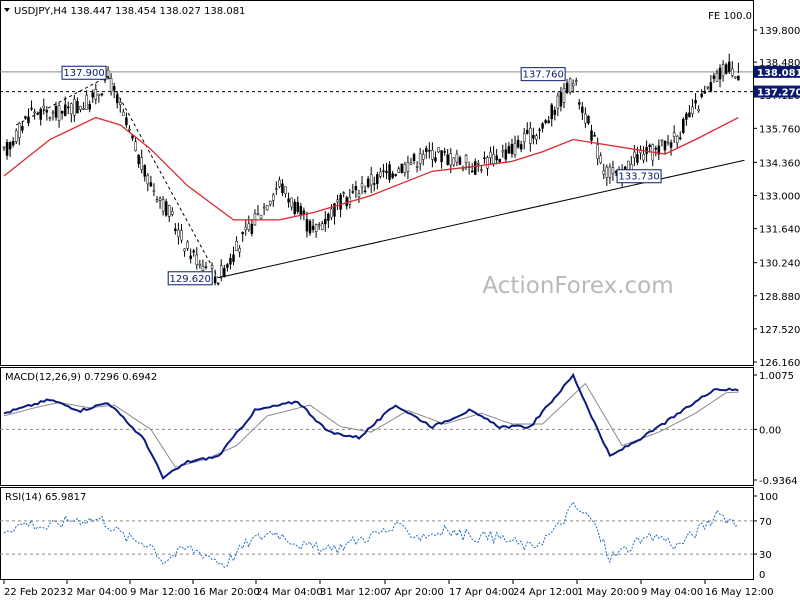  I want to click on price-tag-text: 138.081, so click(778, 73).